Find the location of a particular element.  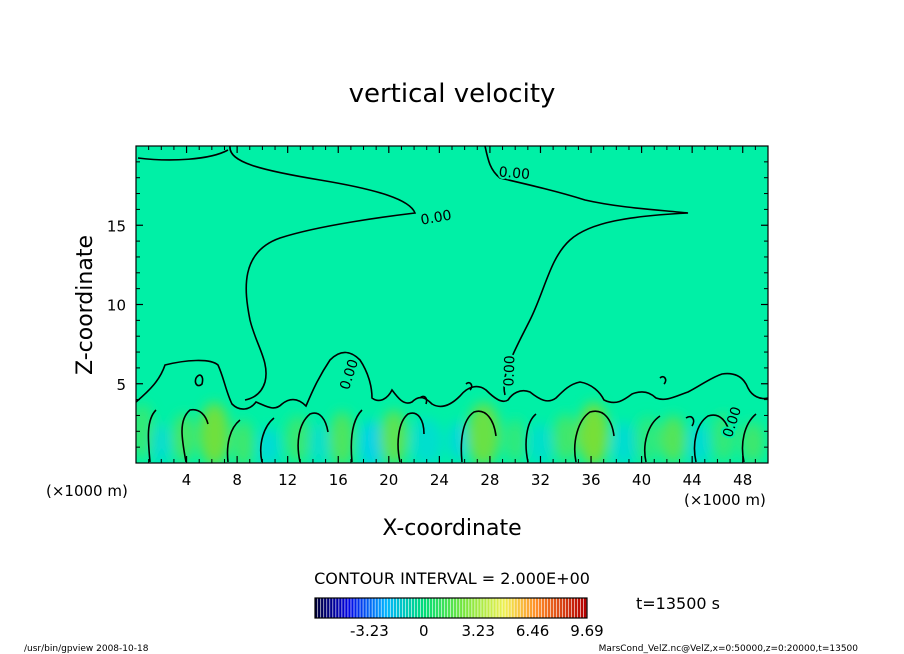

contour-zero-upper-left is located at coordinates (323, 273).